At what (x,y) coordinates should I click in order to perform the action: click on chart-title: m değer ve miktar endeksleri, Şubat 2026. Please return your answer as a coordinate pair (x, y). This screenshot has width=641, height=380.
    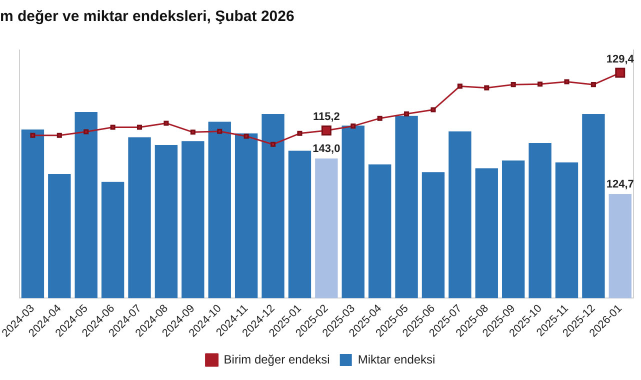
    Looking at the image, I should click on (147, 17).